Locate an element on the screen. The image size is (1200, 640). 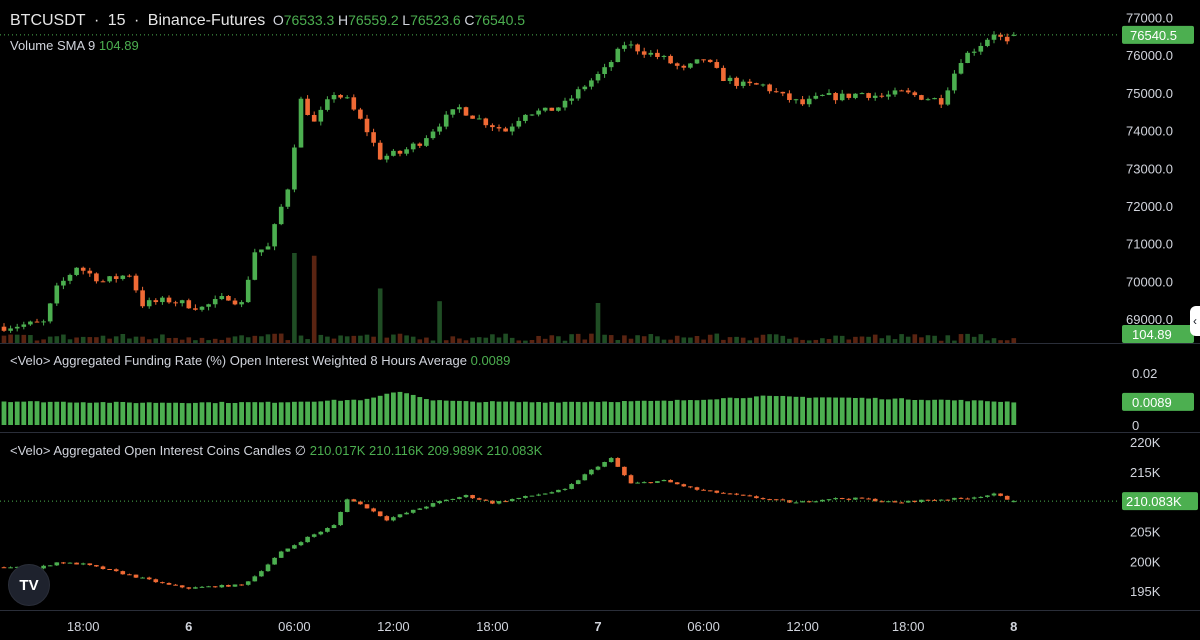
tradingview-logo-icon: TV is located at coordinates (29, 585).